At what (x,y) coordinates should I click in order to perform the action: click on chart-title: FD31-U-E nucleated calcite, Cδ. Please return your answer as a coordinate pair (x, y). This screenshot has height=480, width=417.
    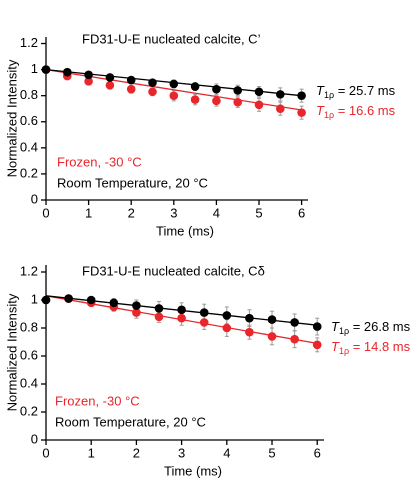
    Looking at the image, I should click on (173, 270).